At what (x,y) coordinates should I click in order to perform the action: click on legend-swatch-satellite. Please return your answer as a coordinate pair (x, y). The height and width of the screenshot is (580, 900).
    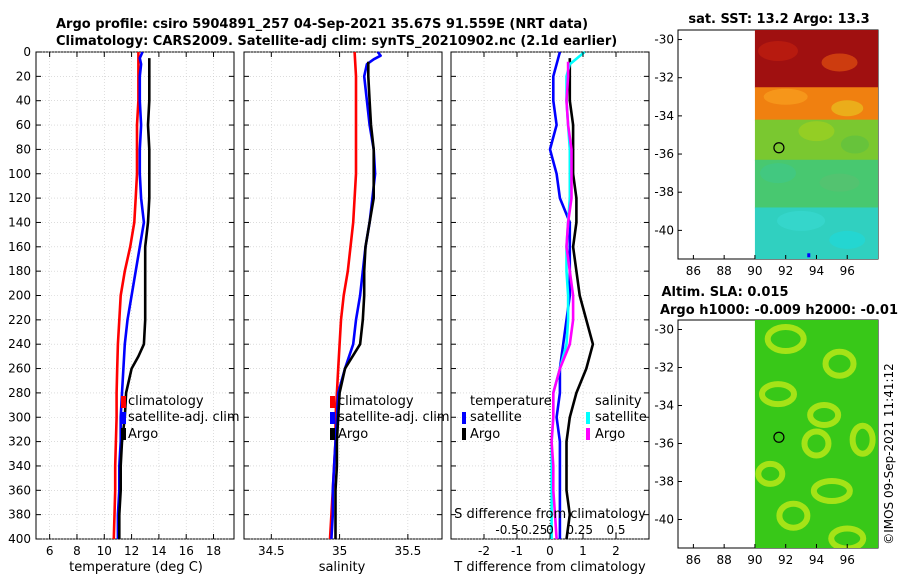
    Looking at the image, I should click on (123, 418).